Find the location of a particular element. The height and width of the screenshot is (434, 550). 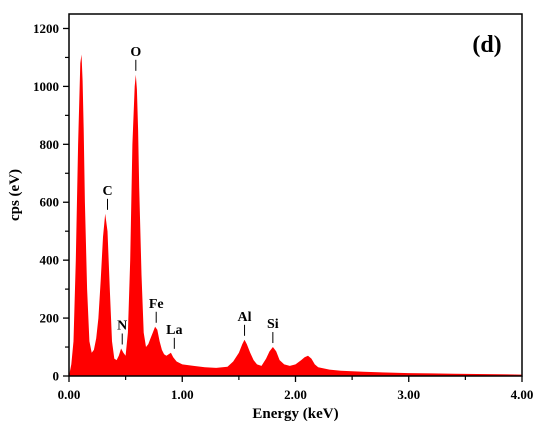

peak-label: Al is located at coordinates (245, 317).